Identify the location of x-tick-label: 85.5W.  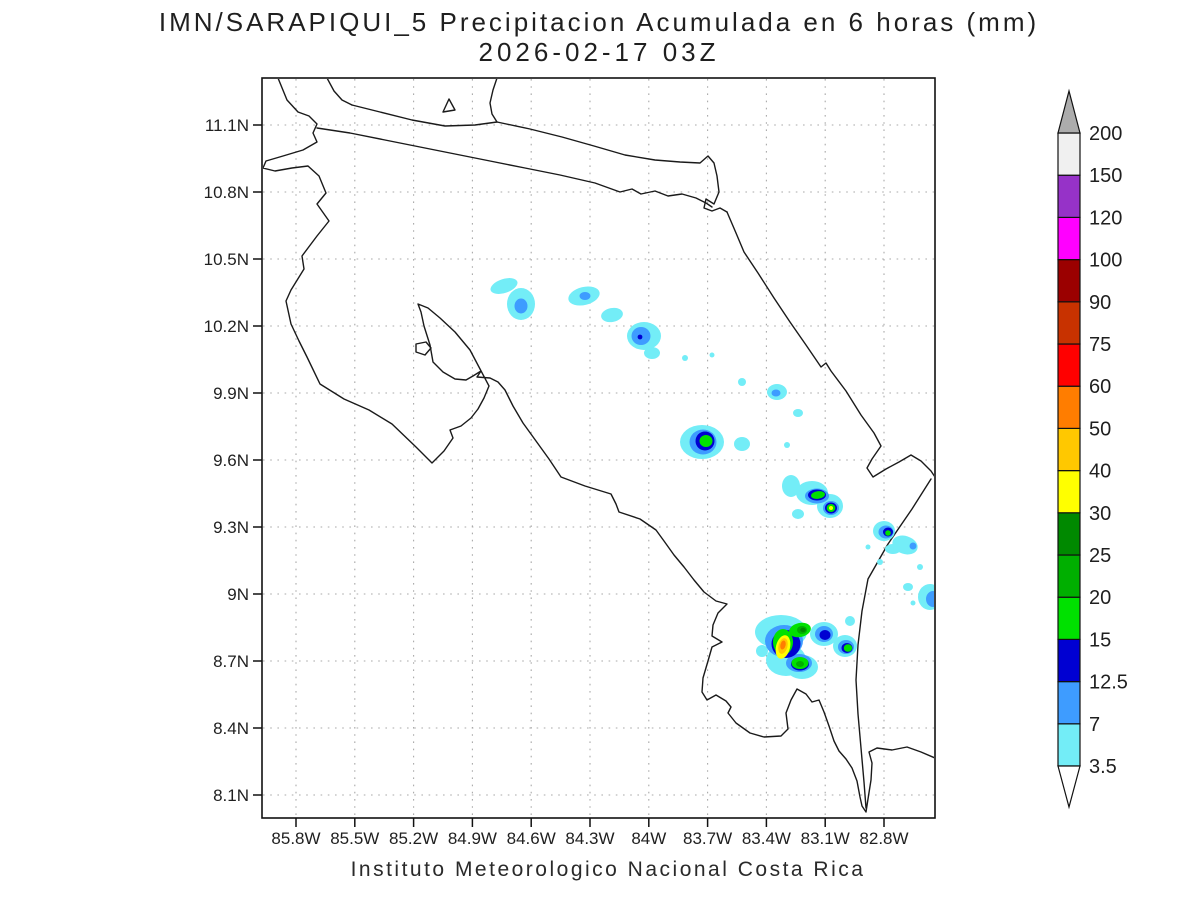
(354, 838).